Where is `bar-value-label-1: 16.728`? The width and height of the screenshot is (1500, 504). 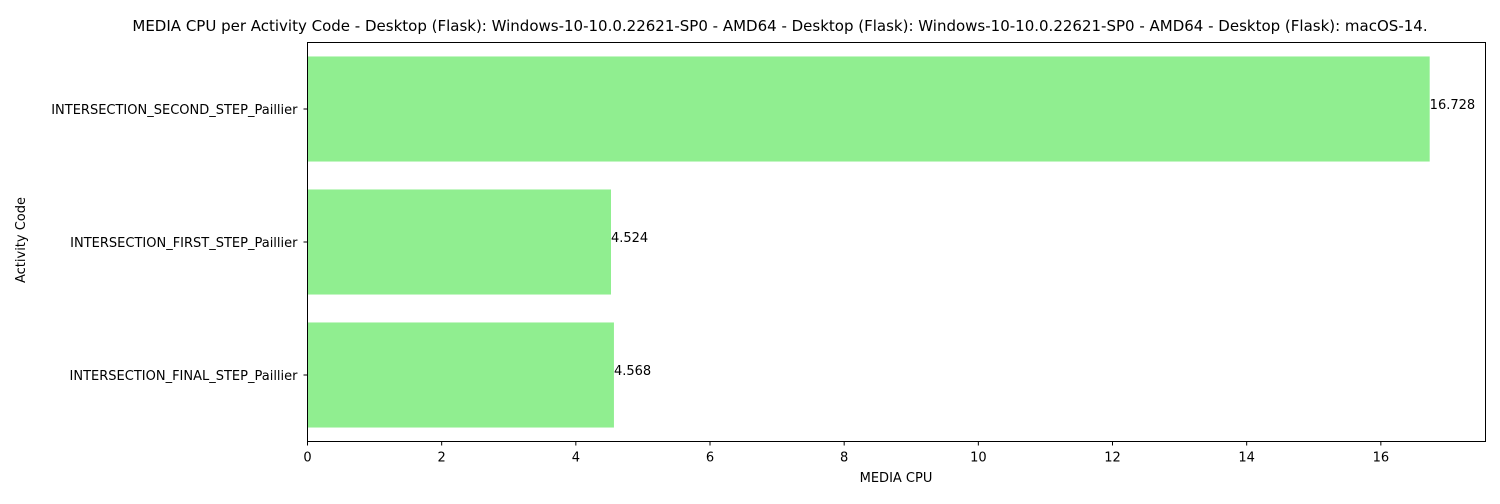
bar-value-label-1: 16.728 is located at coordinates (1453, 105).